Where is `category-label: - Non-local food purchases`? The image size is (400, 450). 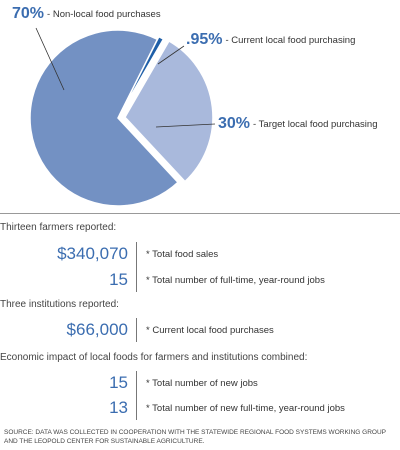
category-label: - Non-local food purchases is located at coordinates (104, 14).